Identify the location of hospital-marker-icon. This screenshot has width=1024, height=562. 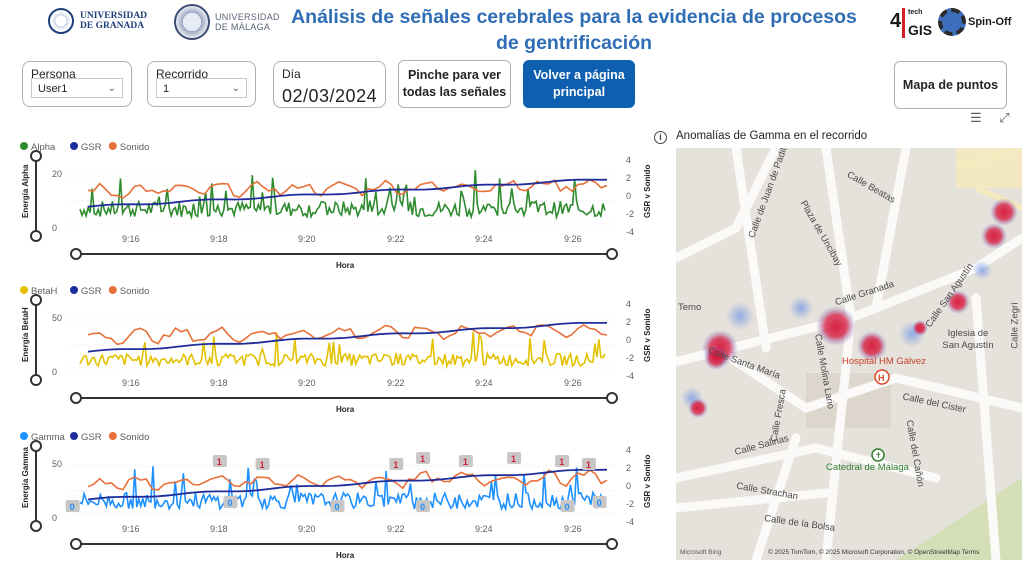
(882, 377).